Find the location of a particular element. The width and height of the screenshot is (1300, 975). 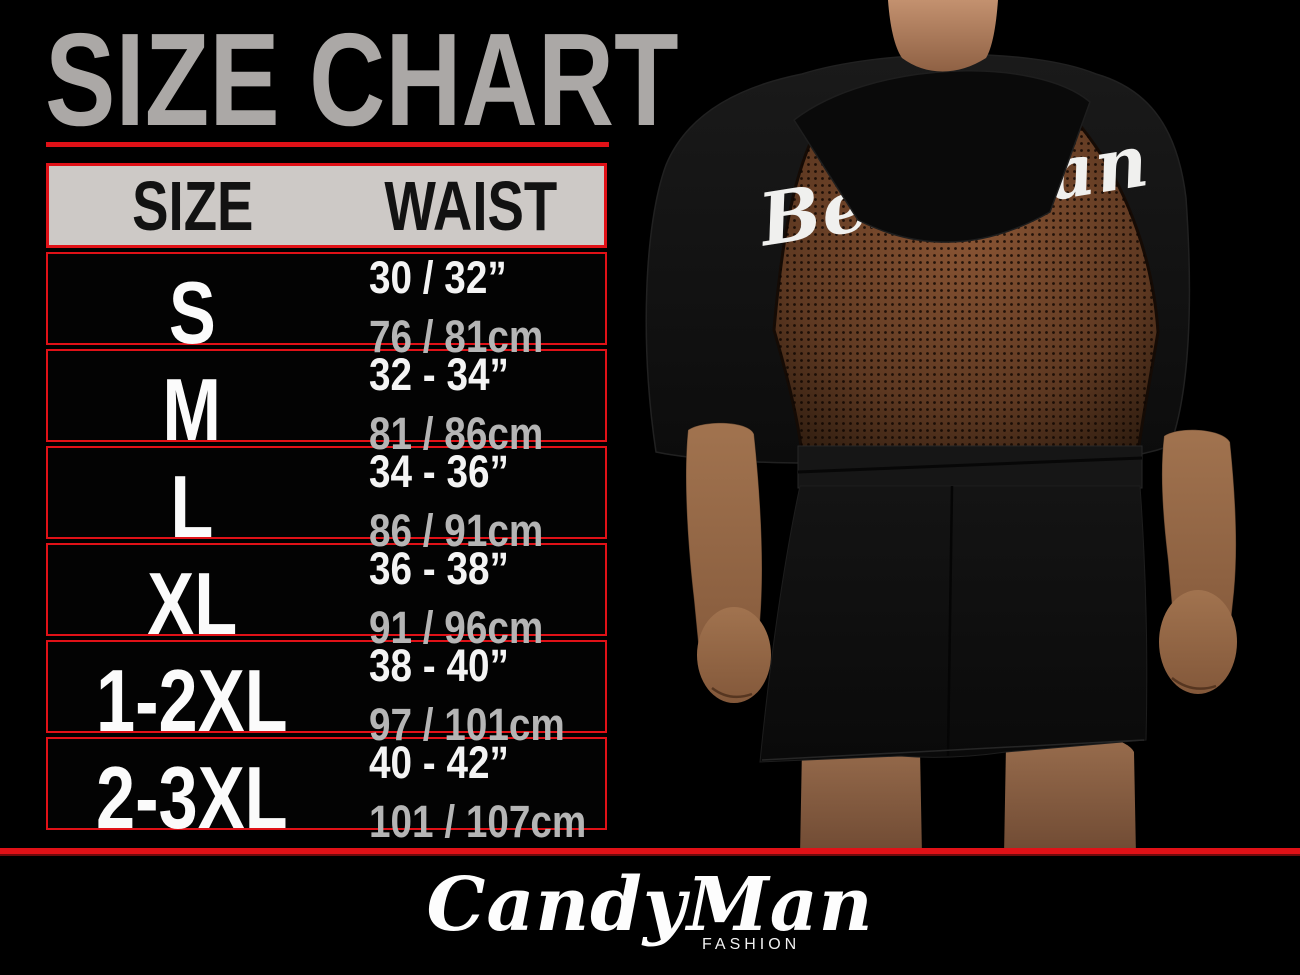

table-row: M 32 - 34” 81 / 86cm is located at coordinates (326, 403).